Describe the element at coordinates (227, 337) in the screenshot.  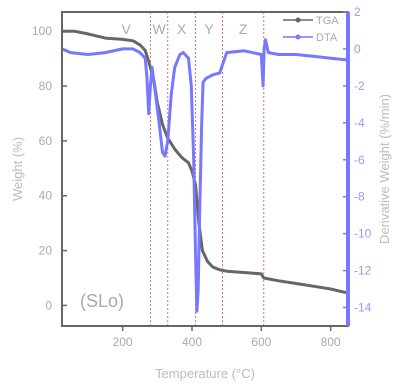
I see `x-axis-ticks: 200 400 600 800` at that location.